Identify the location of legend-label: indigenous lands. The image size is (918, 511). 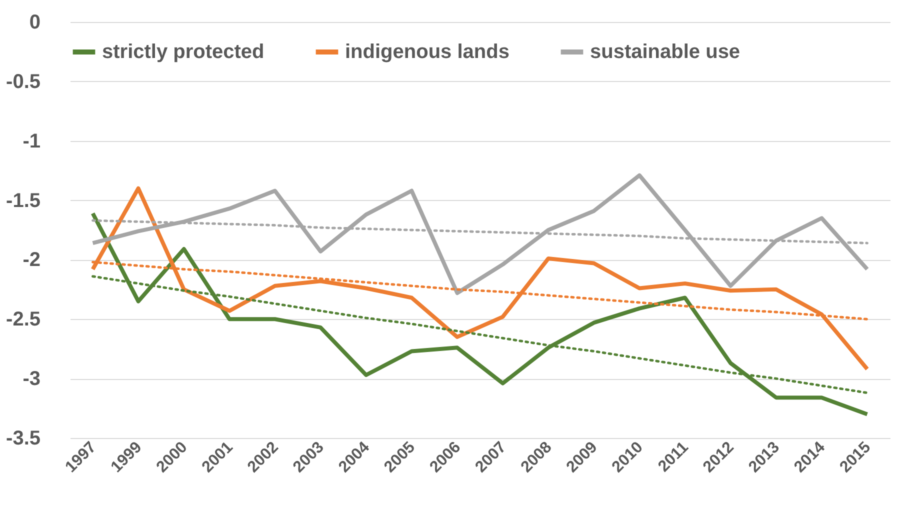
(427, 52).